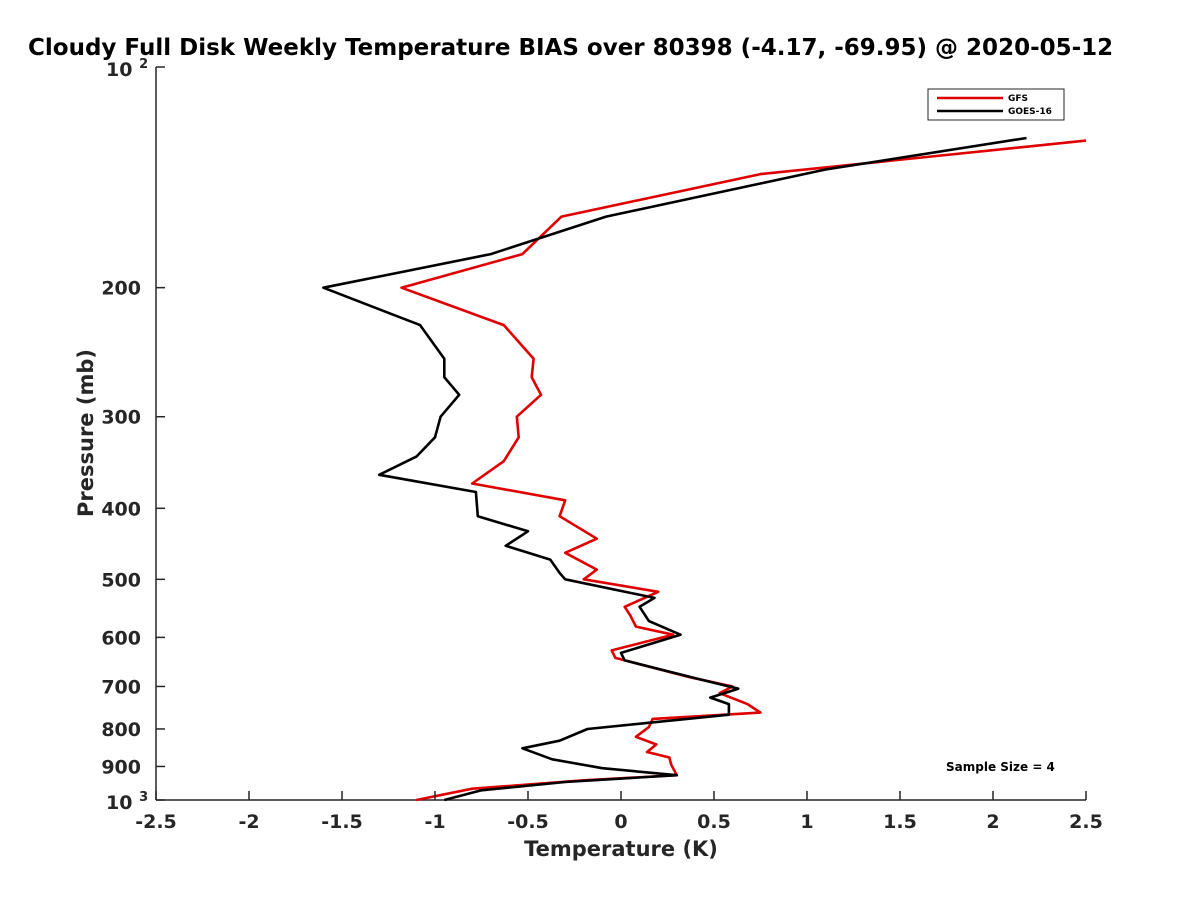  I want to click on x-tick-label: 2, so click(992, 822).